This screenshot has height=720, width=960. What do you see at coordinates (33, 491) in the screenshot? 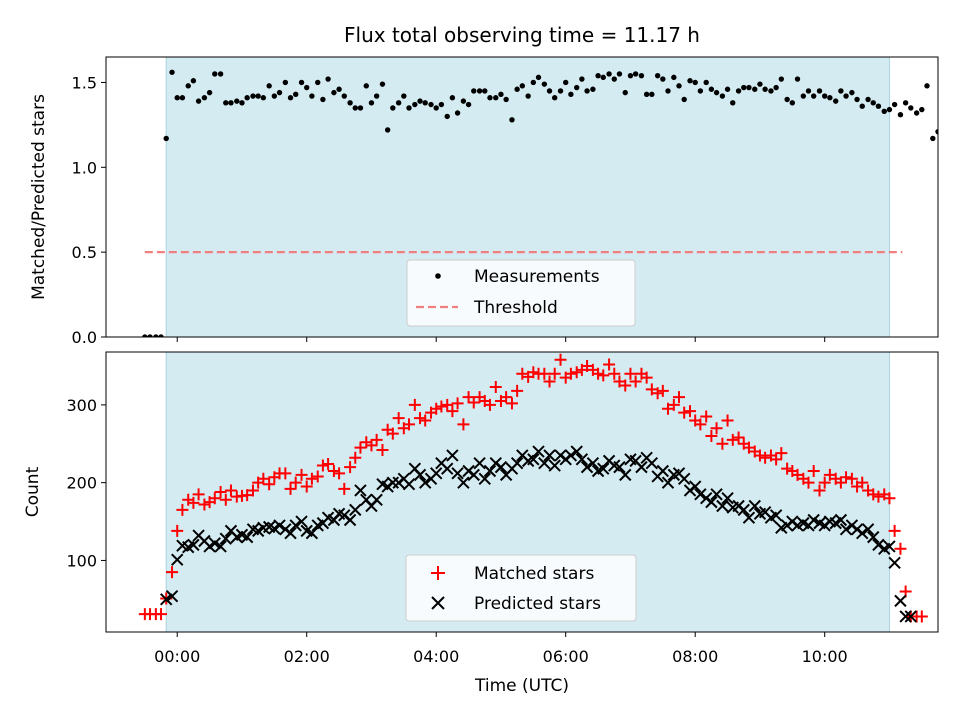
I see `bottom-y-axis-label: Count` at bounding box center [33, 491].